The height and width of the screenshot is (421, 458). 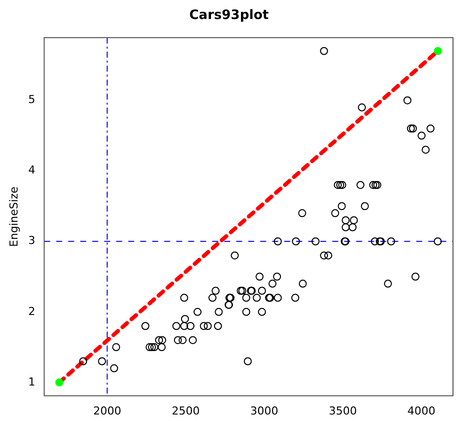 I want to click on y-tick-label: 3, so click(x=32, y=241).